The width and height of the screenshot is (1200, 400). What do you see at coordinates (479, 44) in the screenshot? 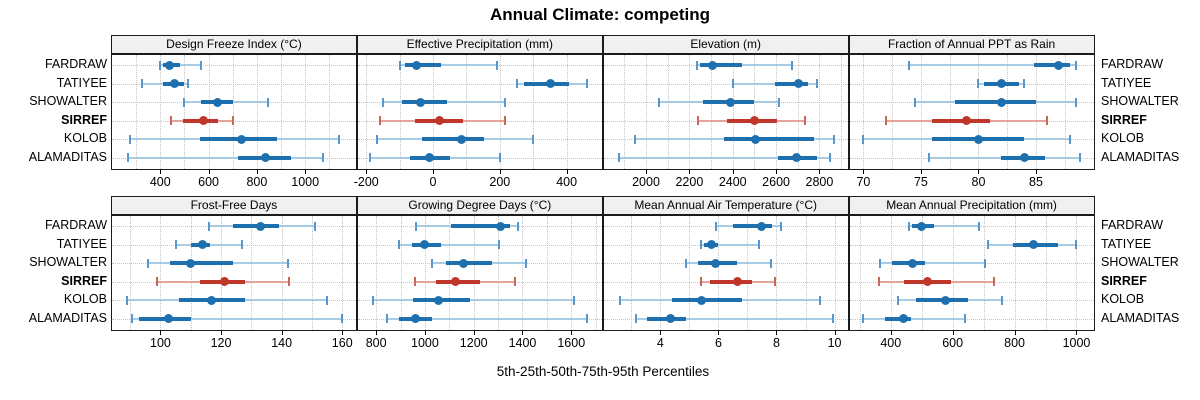
I see `panel-strip-title: Effective Precipitation (mm)` at bounding box center [479, 44].